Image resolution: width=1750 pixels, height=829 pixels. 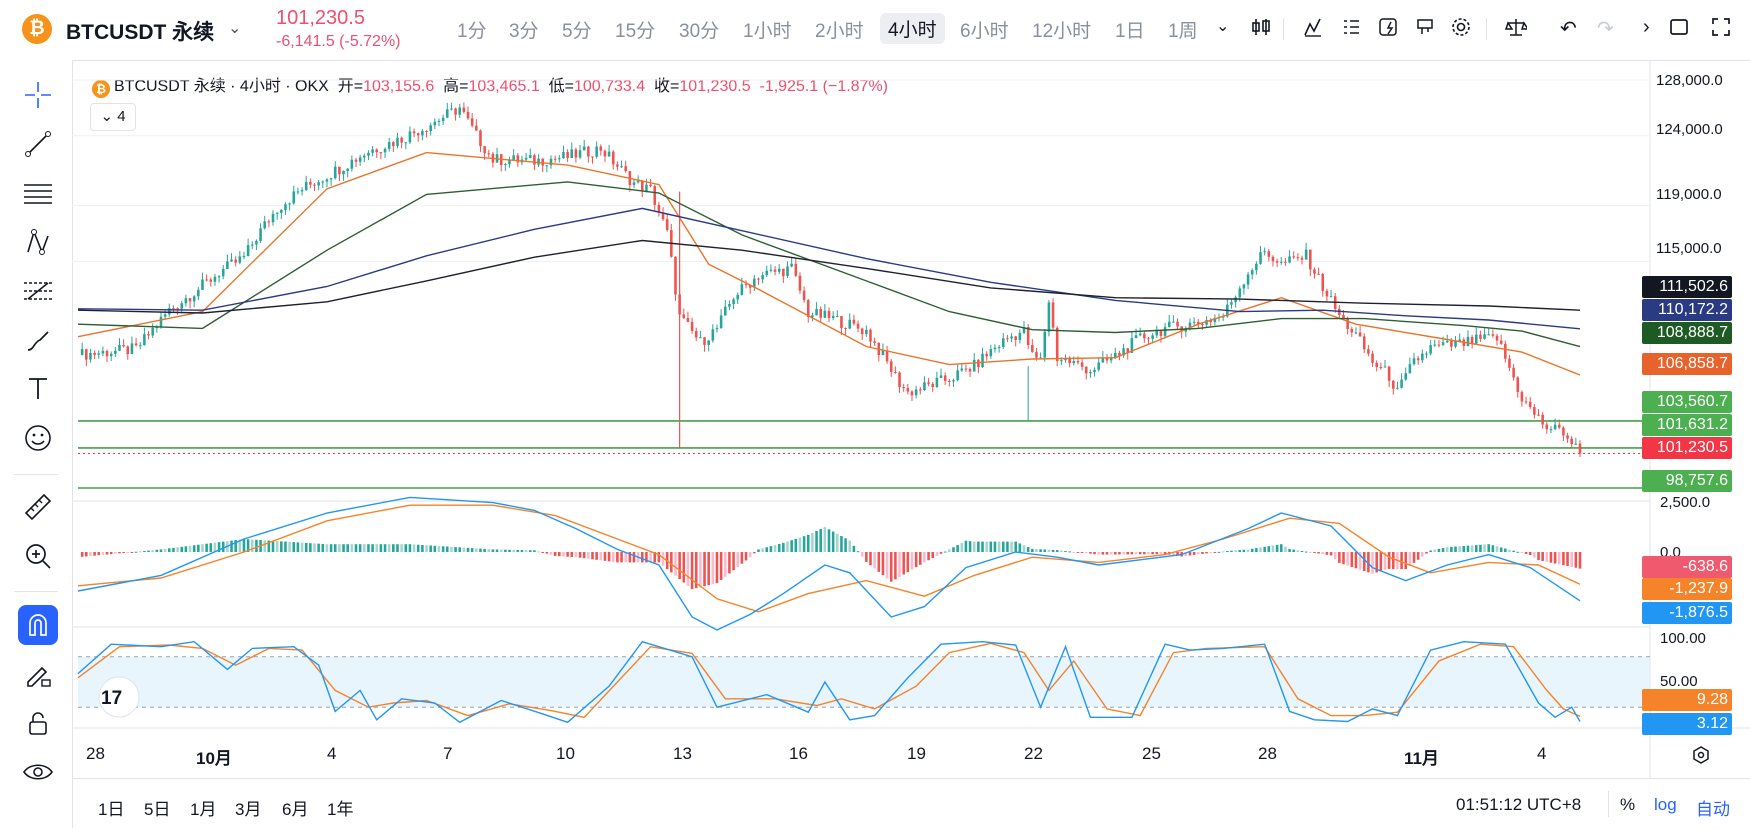 What do you see at coordinates (248, 809) in the screenshot?
I see `range-3m: 3月` at bounding box center [248, 809].